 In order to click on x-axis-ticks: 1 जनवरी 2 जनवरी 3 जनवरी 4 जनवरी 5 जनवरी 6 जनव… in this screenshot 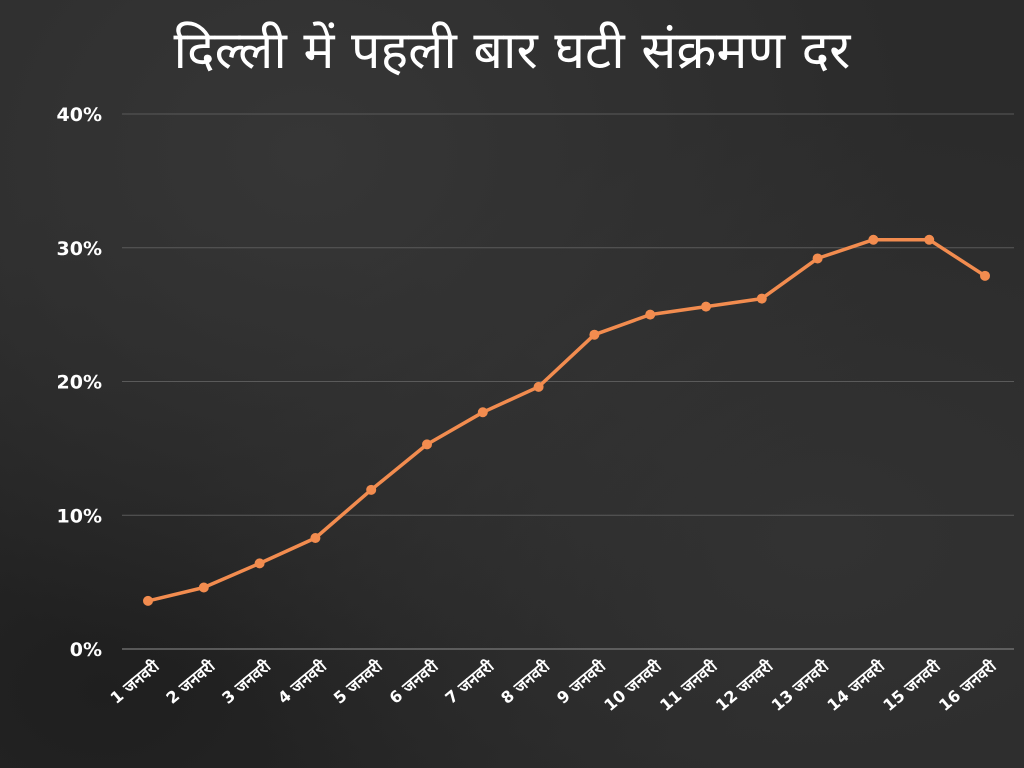, I will do `click(554, 685)`.